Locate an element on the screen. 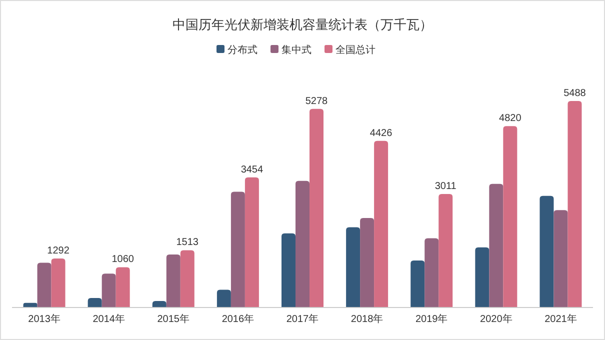 This screenshot has width=605, height=340. data-label: 5488 is located at coordinates (575, 93).